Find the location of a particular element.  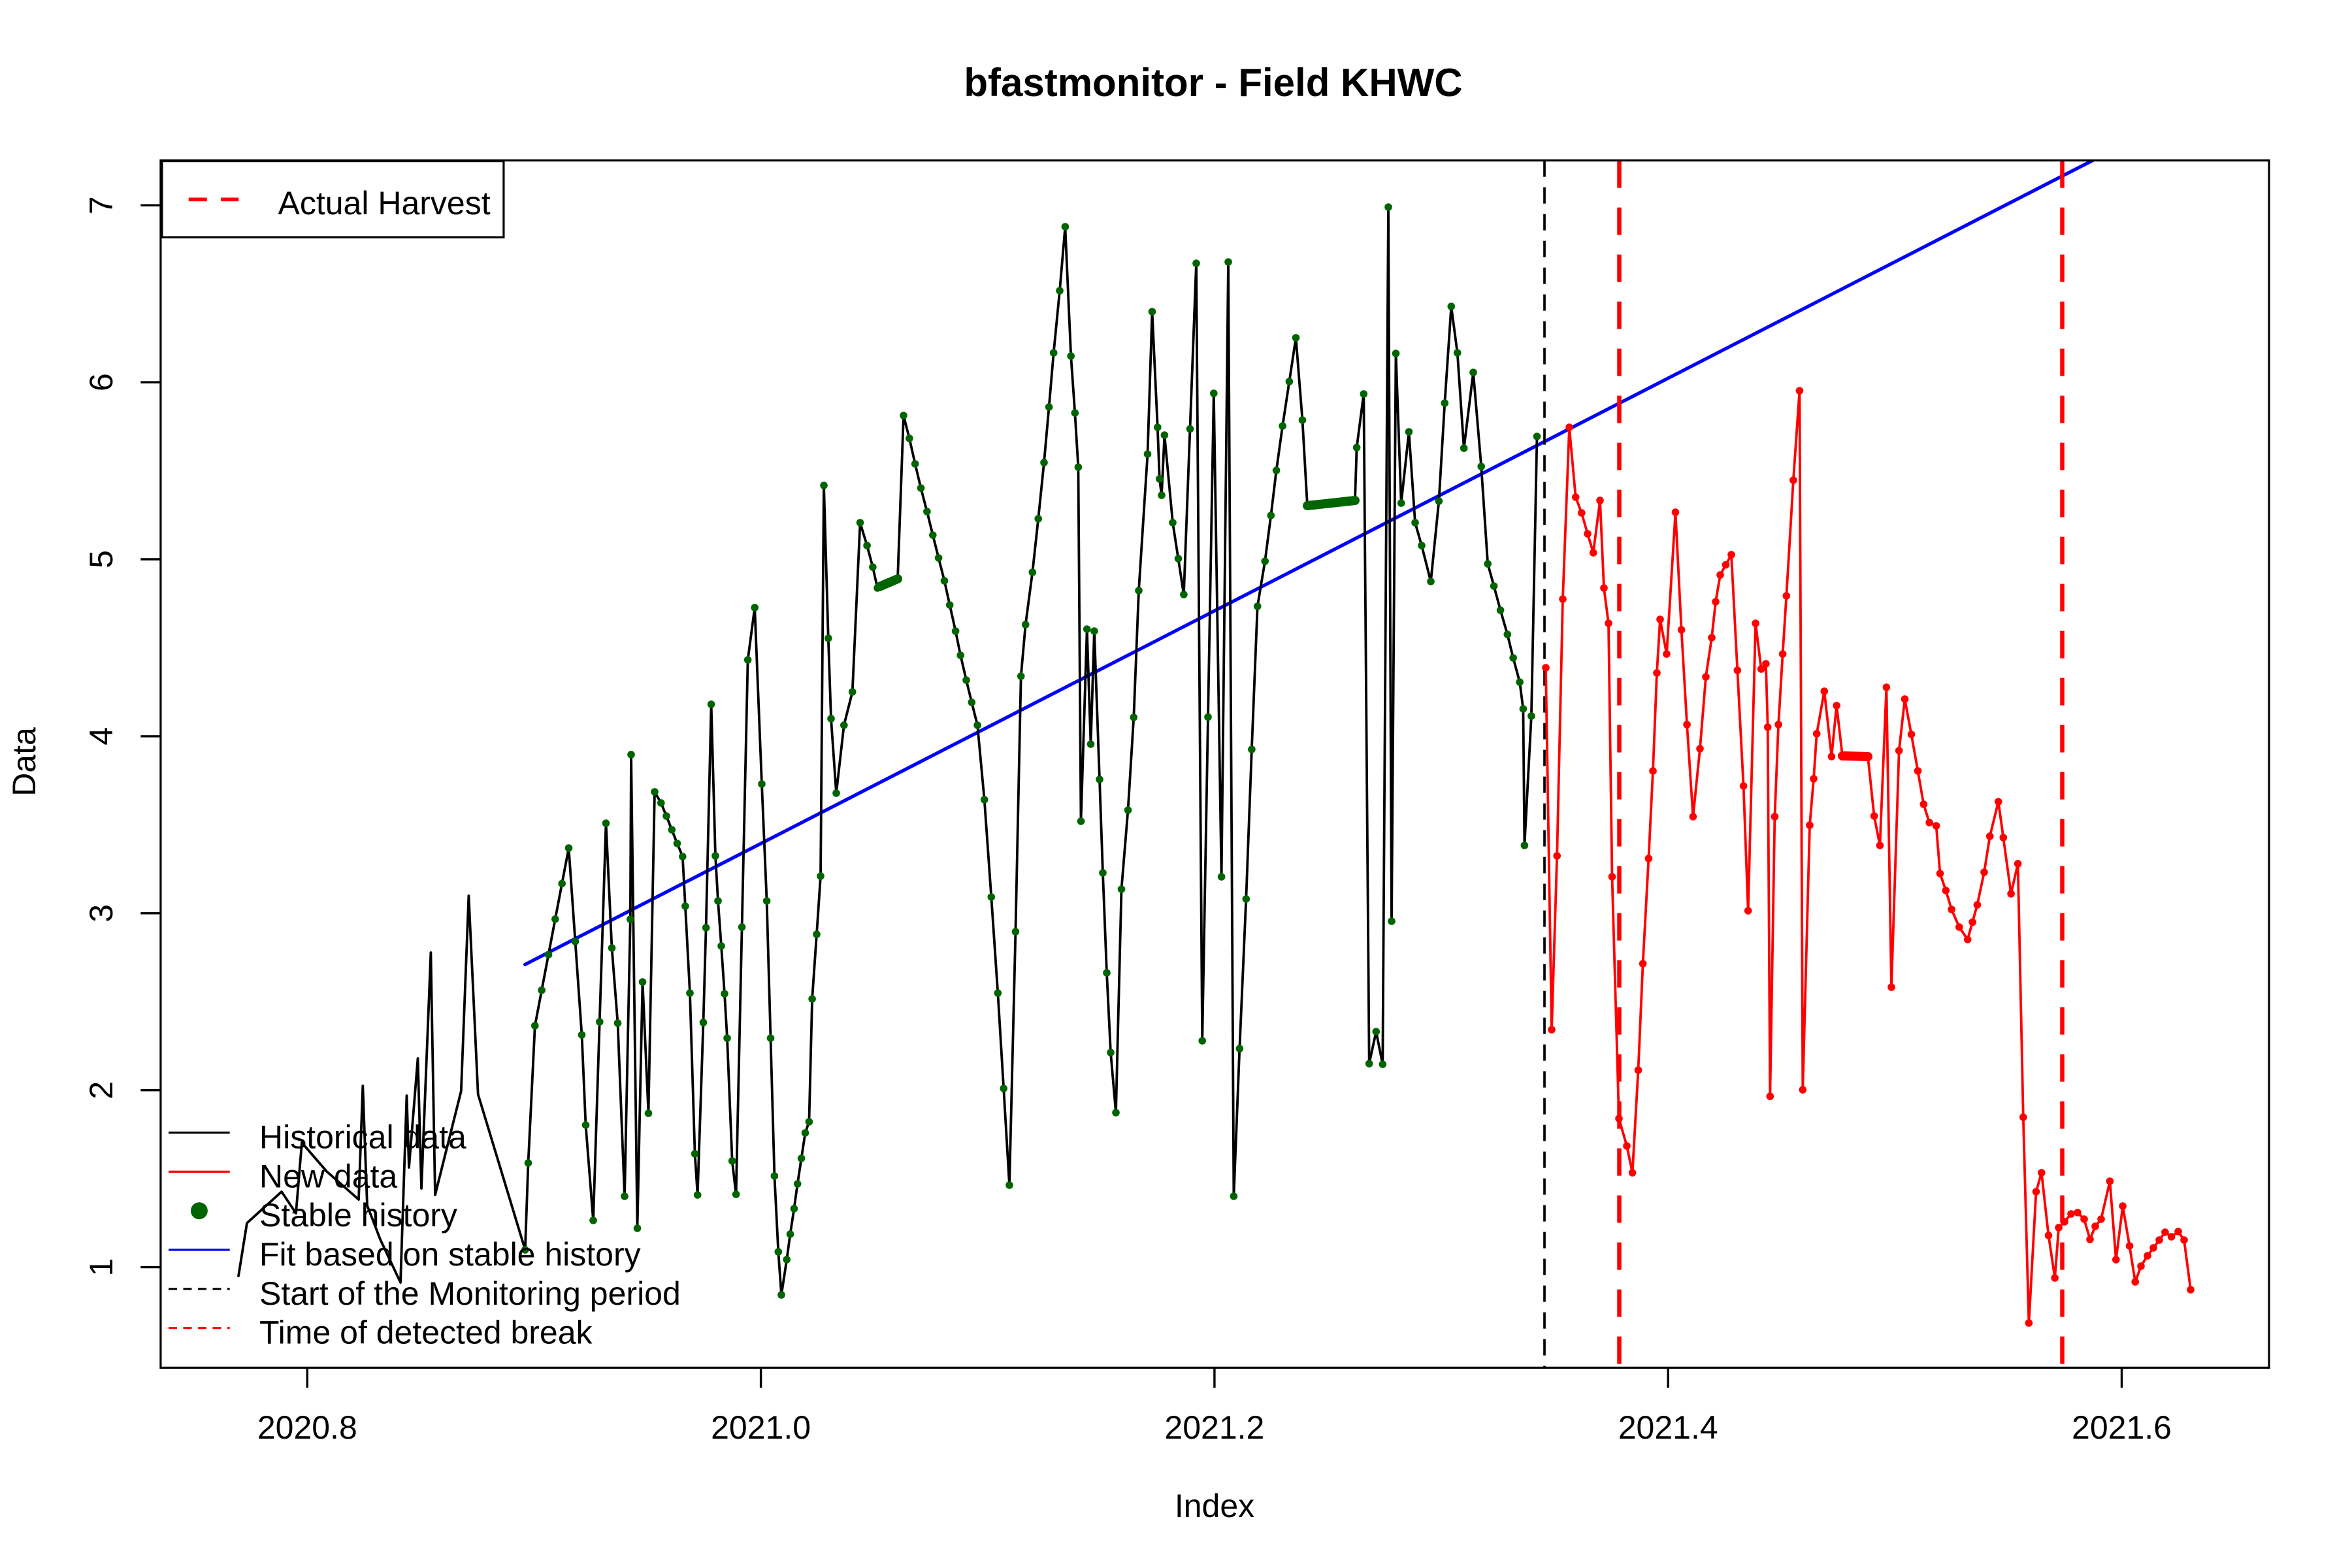

svg-text: 2 is located at coordinates (101, 1090).